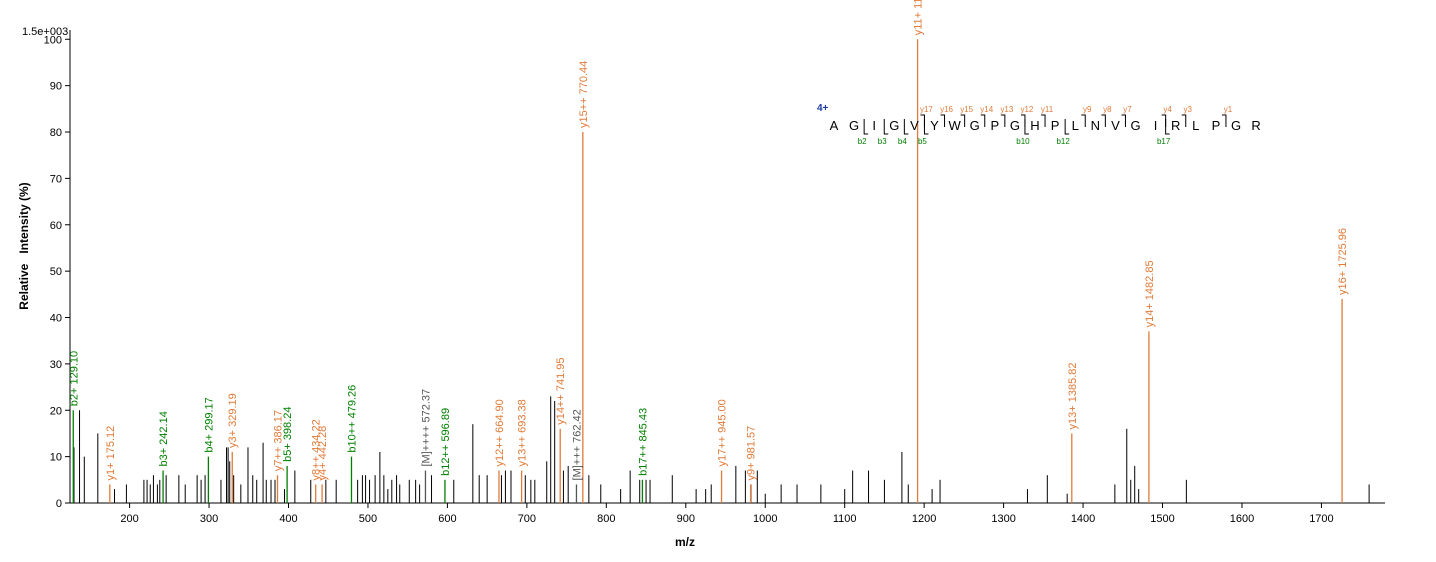  I want to click on y-ion-label: y8, so click(1107, 109).